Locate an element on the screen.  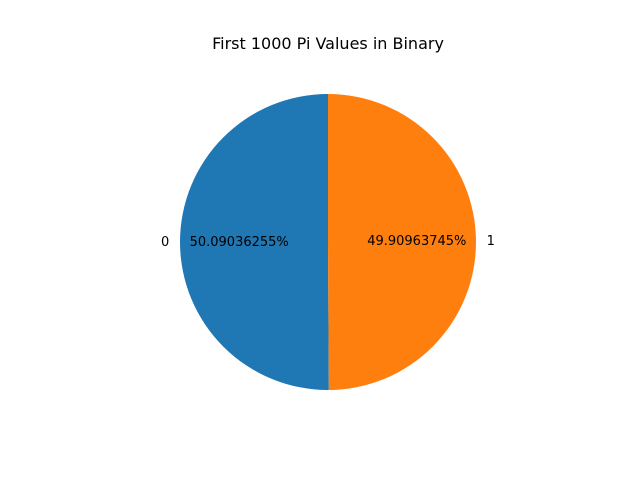
slice-percent-0: 50.09036255% is located at coordinates (239, 242).